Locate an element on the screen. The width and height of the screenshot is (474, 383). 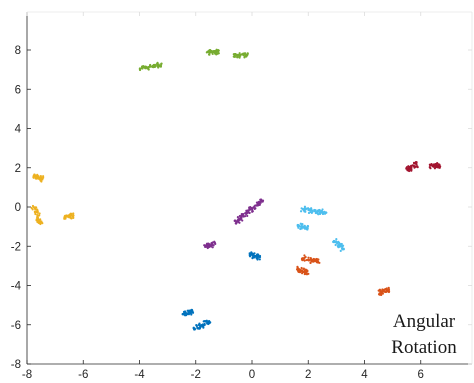
y-tick-label: 4 is located at coordinates (18, 130).